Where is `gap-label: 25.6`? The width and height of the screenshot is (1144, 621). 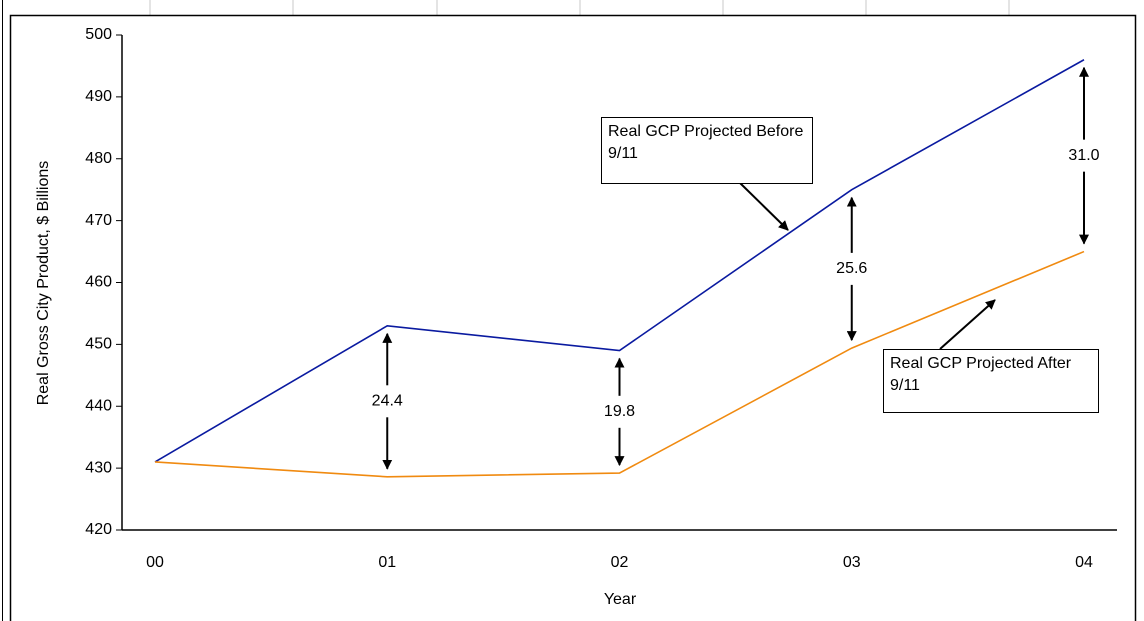 gap-label: 25.6 is located at coordinates (851, 268).